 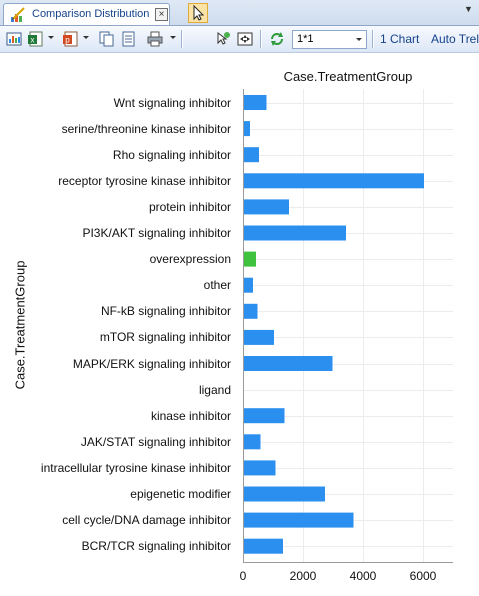 I want to click on category-label: overexpression, so click(x=190, y=259).